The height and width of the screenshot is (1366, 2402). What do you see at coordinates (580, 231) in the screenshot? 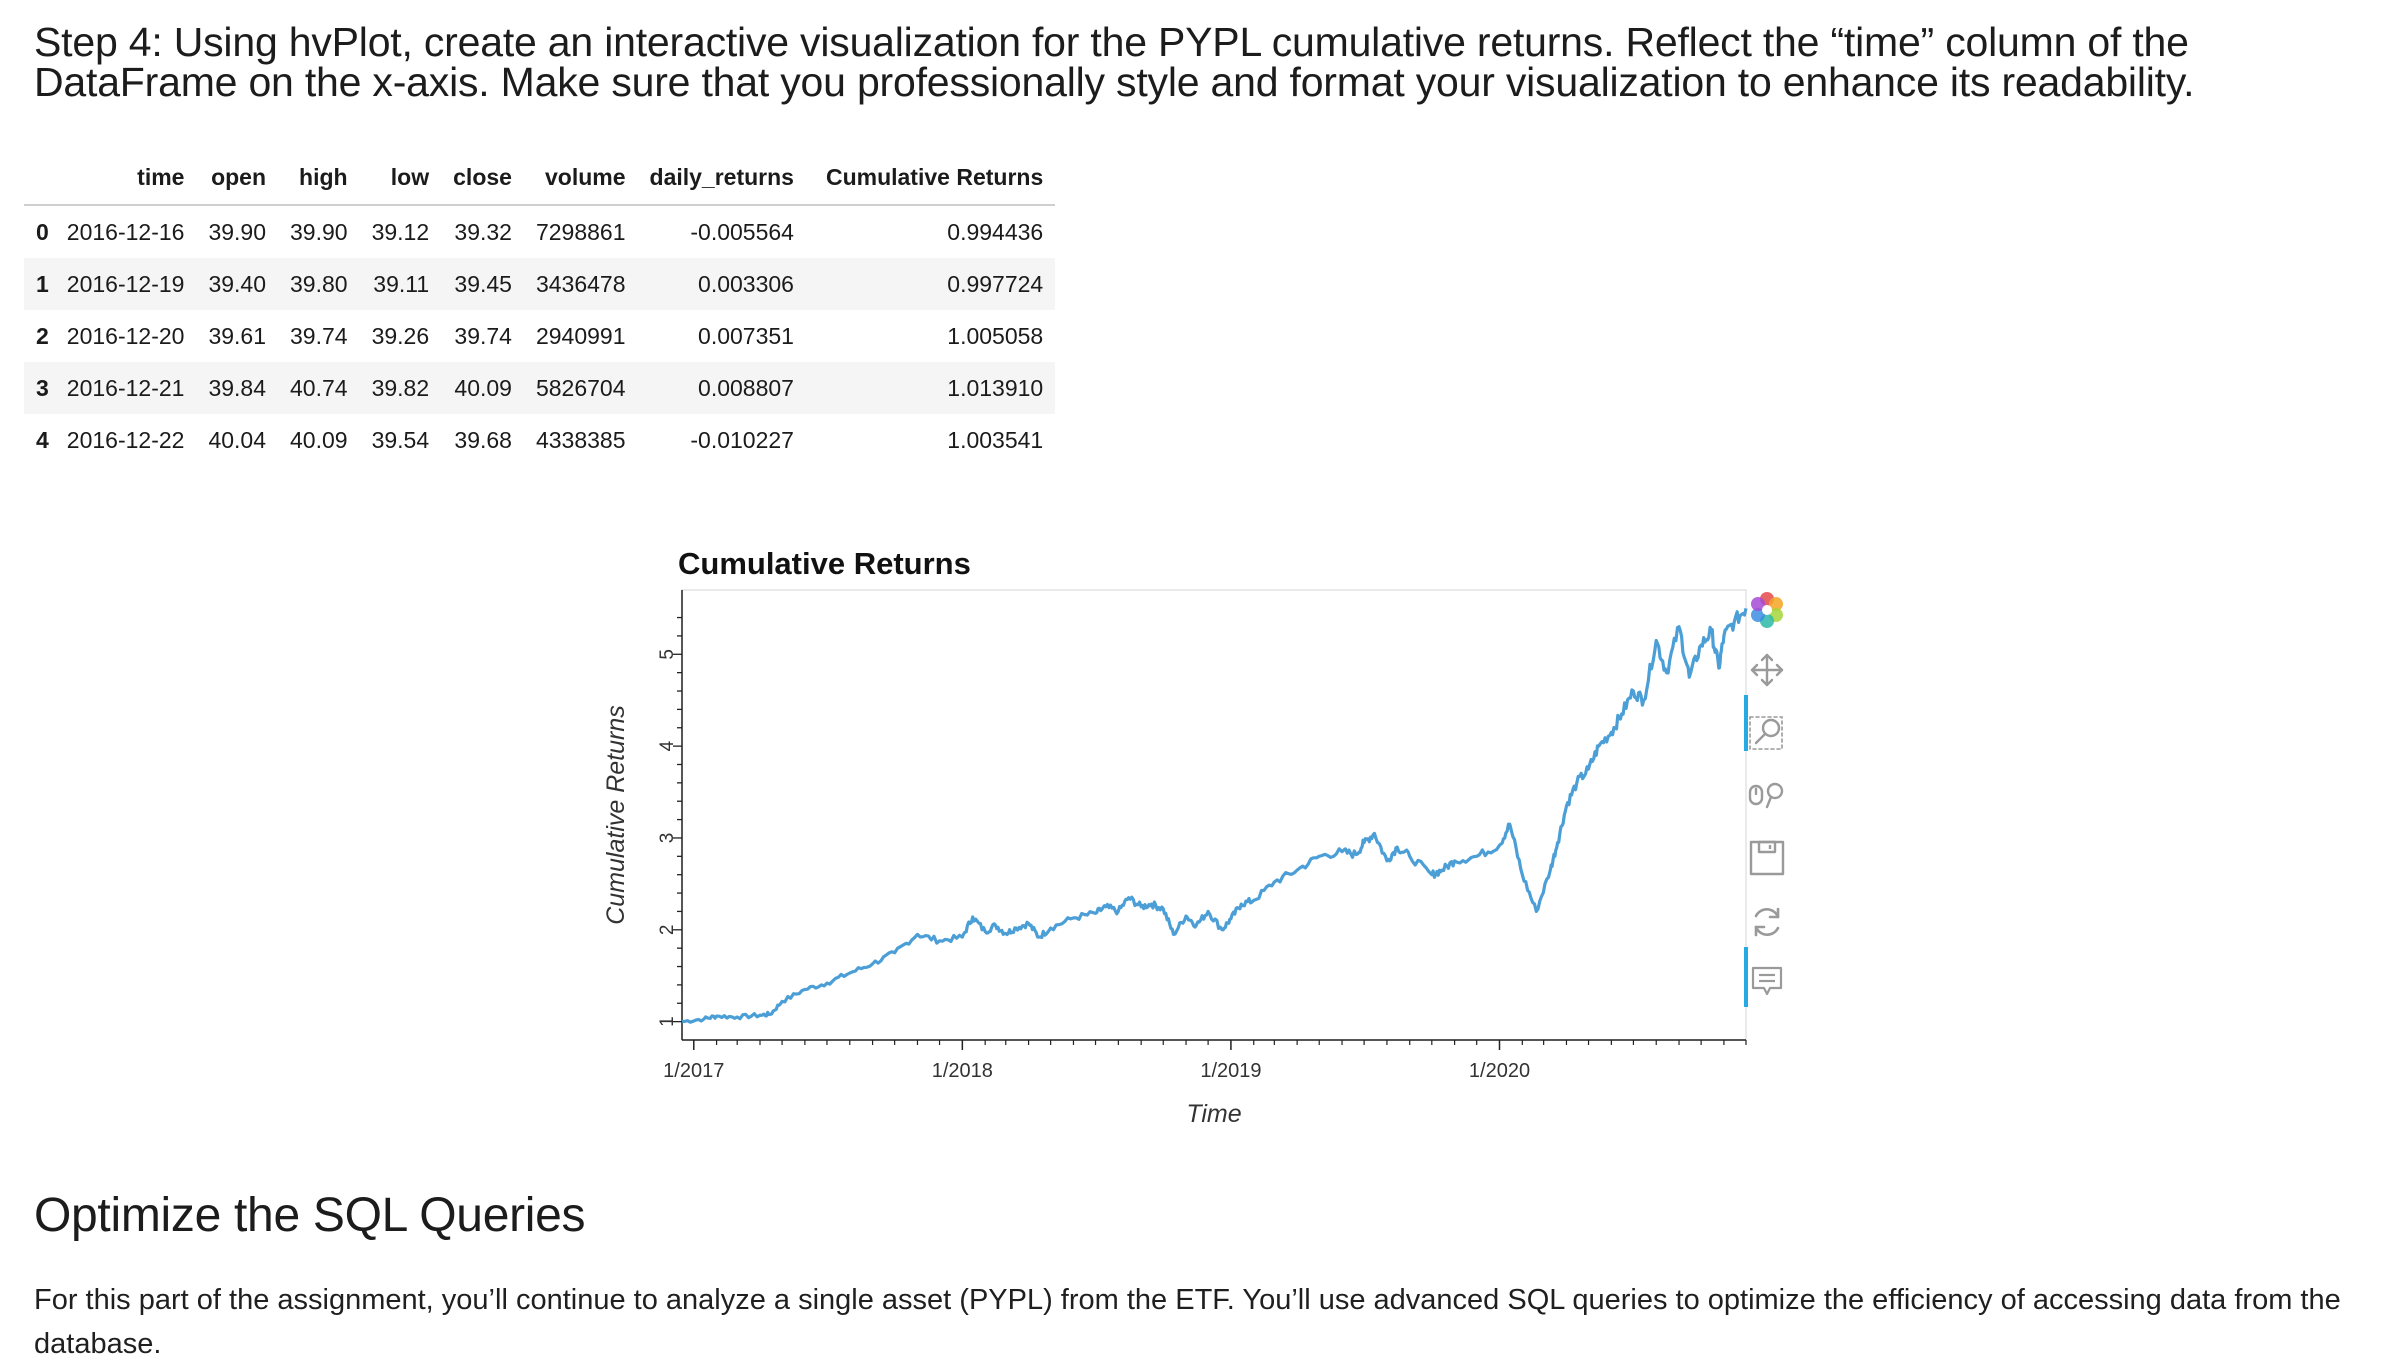
I see `table-cell: 7298861` at bounding box center [580, 231].